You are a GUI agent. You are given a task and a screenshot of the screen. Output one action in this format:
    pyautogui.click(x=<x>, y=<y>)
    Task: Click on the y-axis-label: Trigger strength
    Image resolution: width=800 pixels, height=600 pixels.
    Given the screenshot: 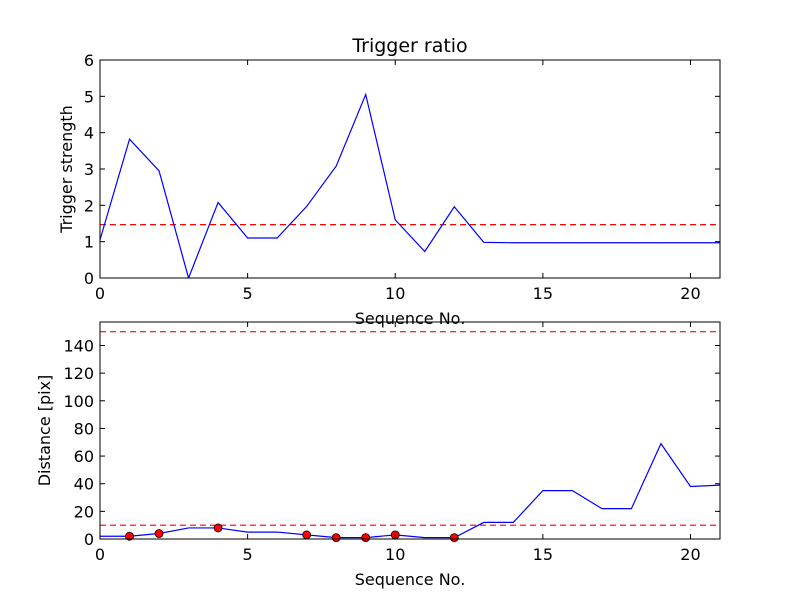 What is the action you would take?
    pyautogui.click(x=66, y=169)
    